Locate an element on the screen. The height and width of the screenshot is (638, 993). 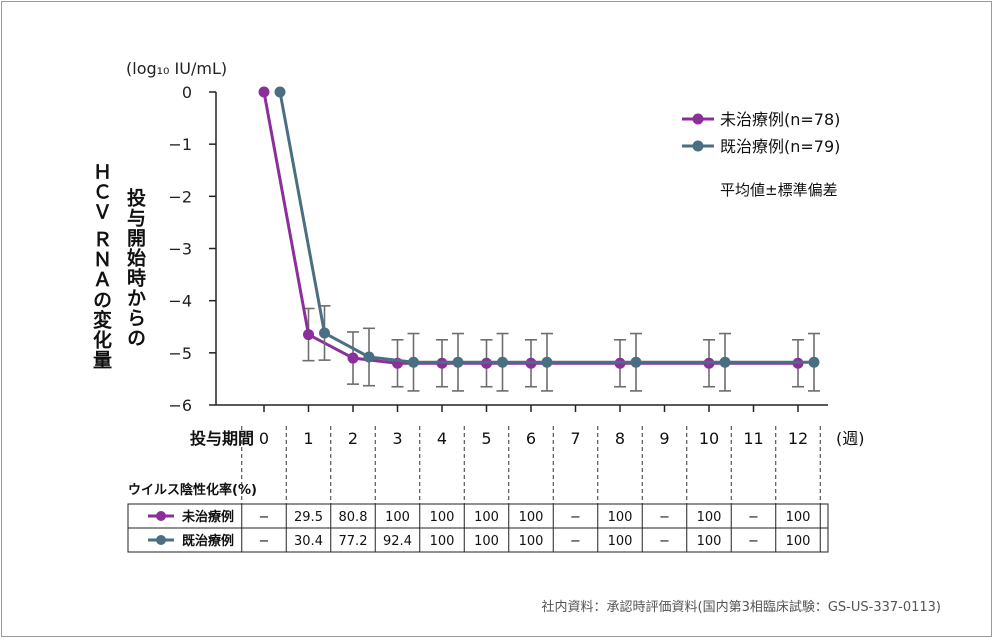
y-tick-label: −4 is located at coordinates (180, 301).